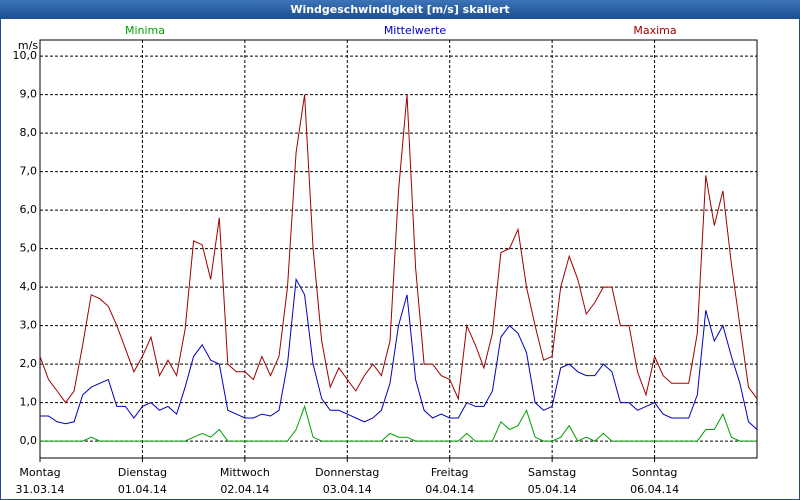 This screenshot has width=800, height=500. I want to click on x-tick-label: Freitag, so click(450, 472).